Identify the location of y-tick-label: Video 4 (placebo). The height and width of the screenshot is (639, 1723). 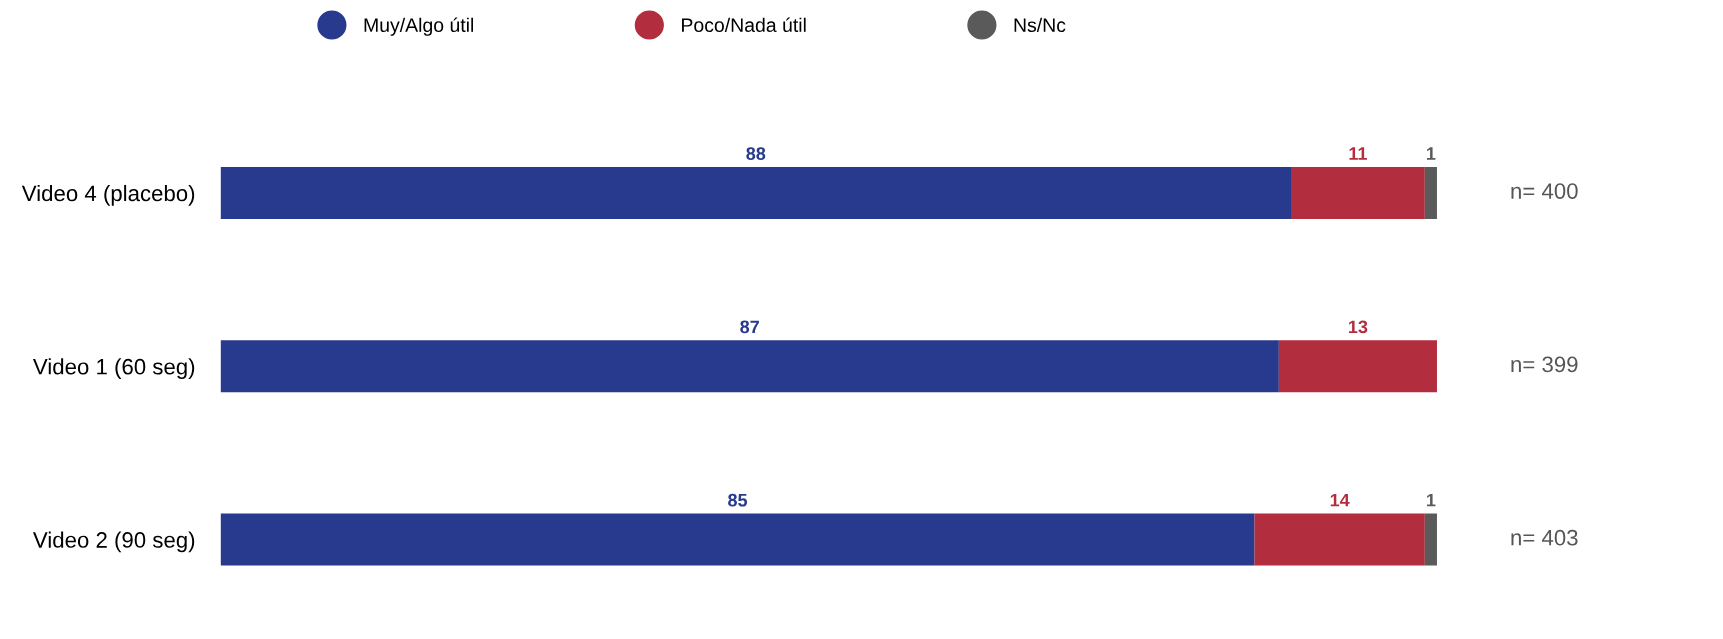
(108, 195).